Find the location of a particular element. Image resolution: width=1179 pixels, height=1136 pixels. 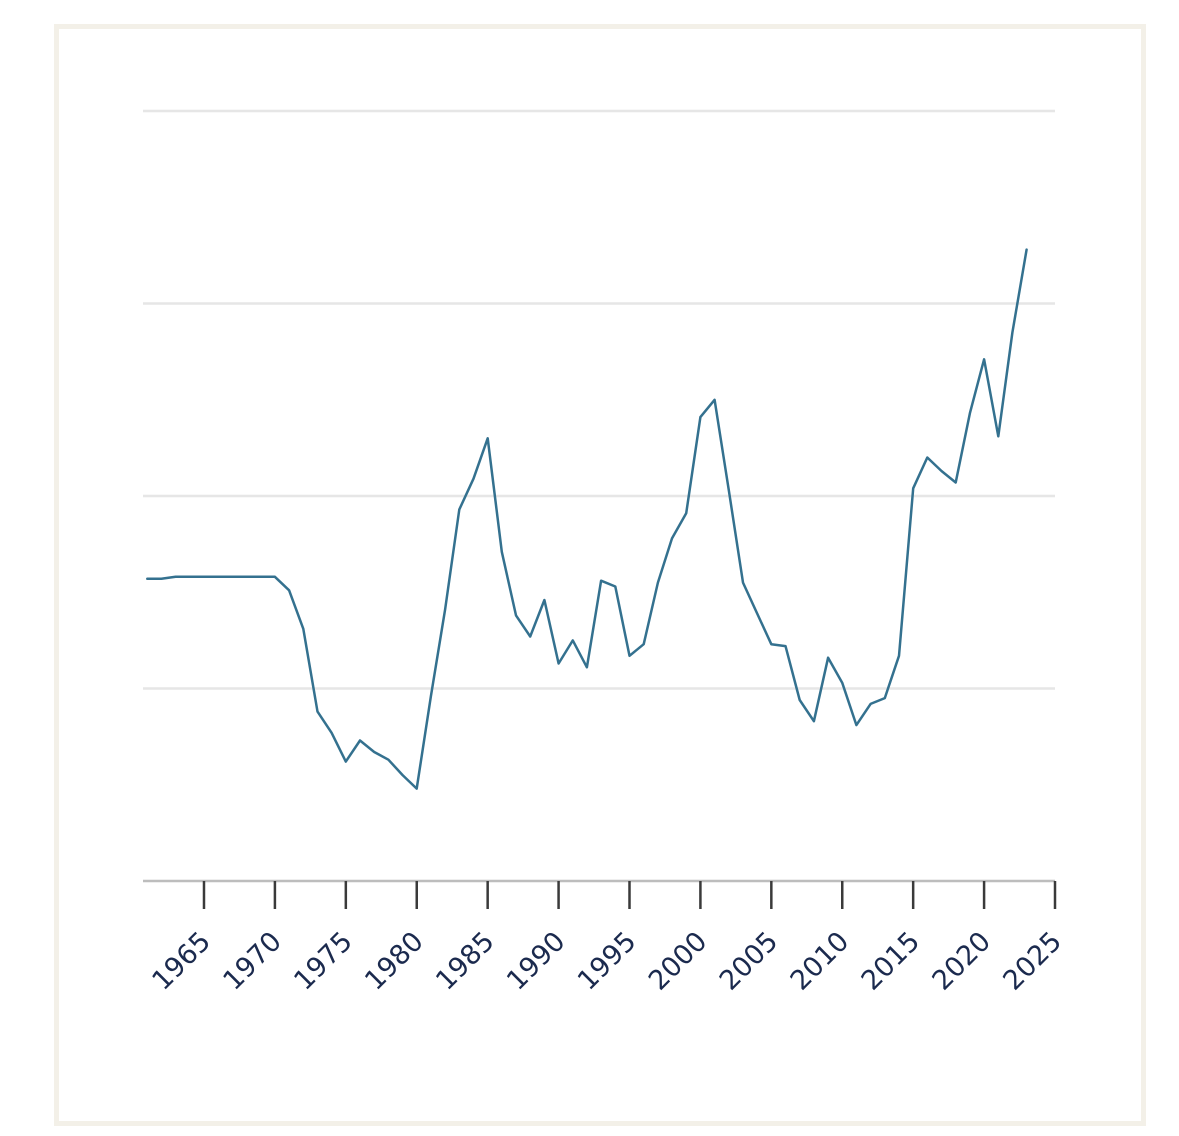

x-tick-label: 2010 is located at coordinates (820, 961).